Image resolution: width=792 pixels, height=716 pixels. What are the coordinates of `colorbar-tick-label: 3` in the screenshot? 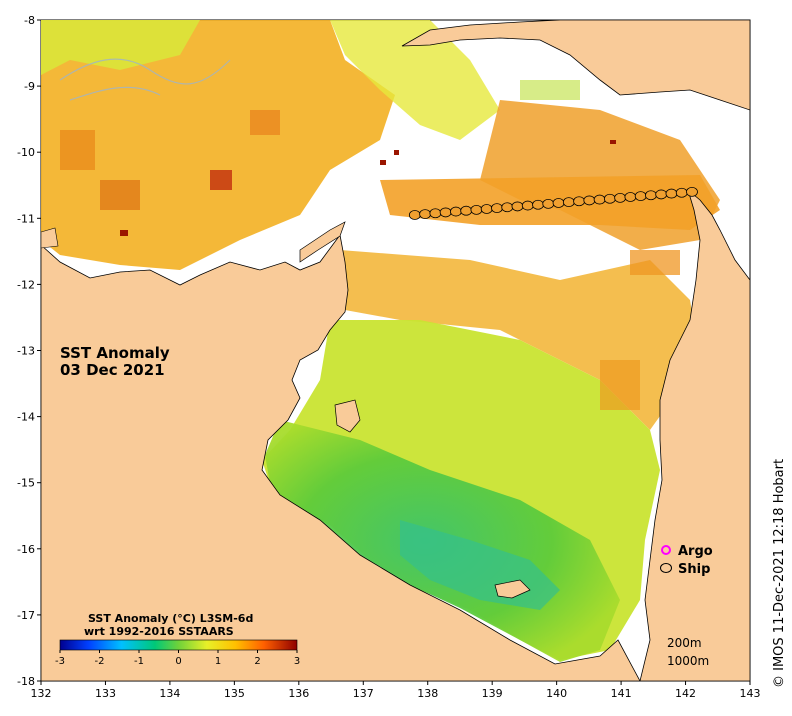 It's located at (297, 661).